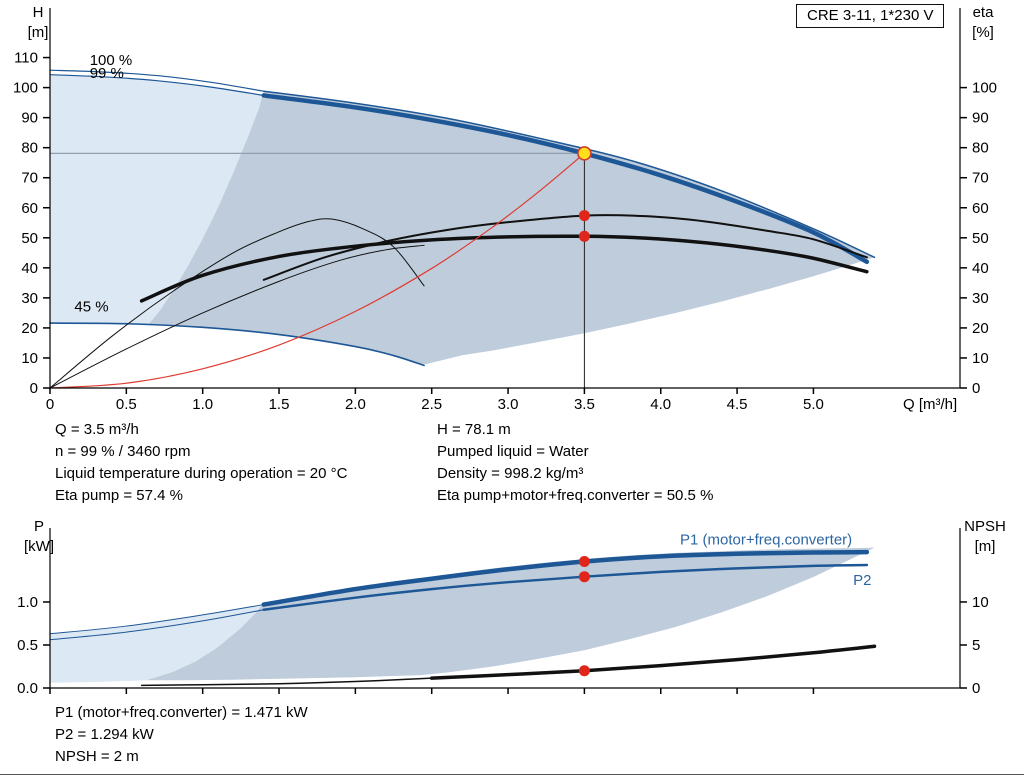 The width and height of the screenshot is (1024, 781). I want to click on tick-label: 3.0, so click(508, 404).